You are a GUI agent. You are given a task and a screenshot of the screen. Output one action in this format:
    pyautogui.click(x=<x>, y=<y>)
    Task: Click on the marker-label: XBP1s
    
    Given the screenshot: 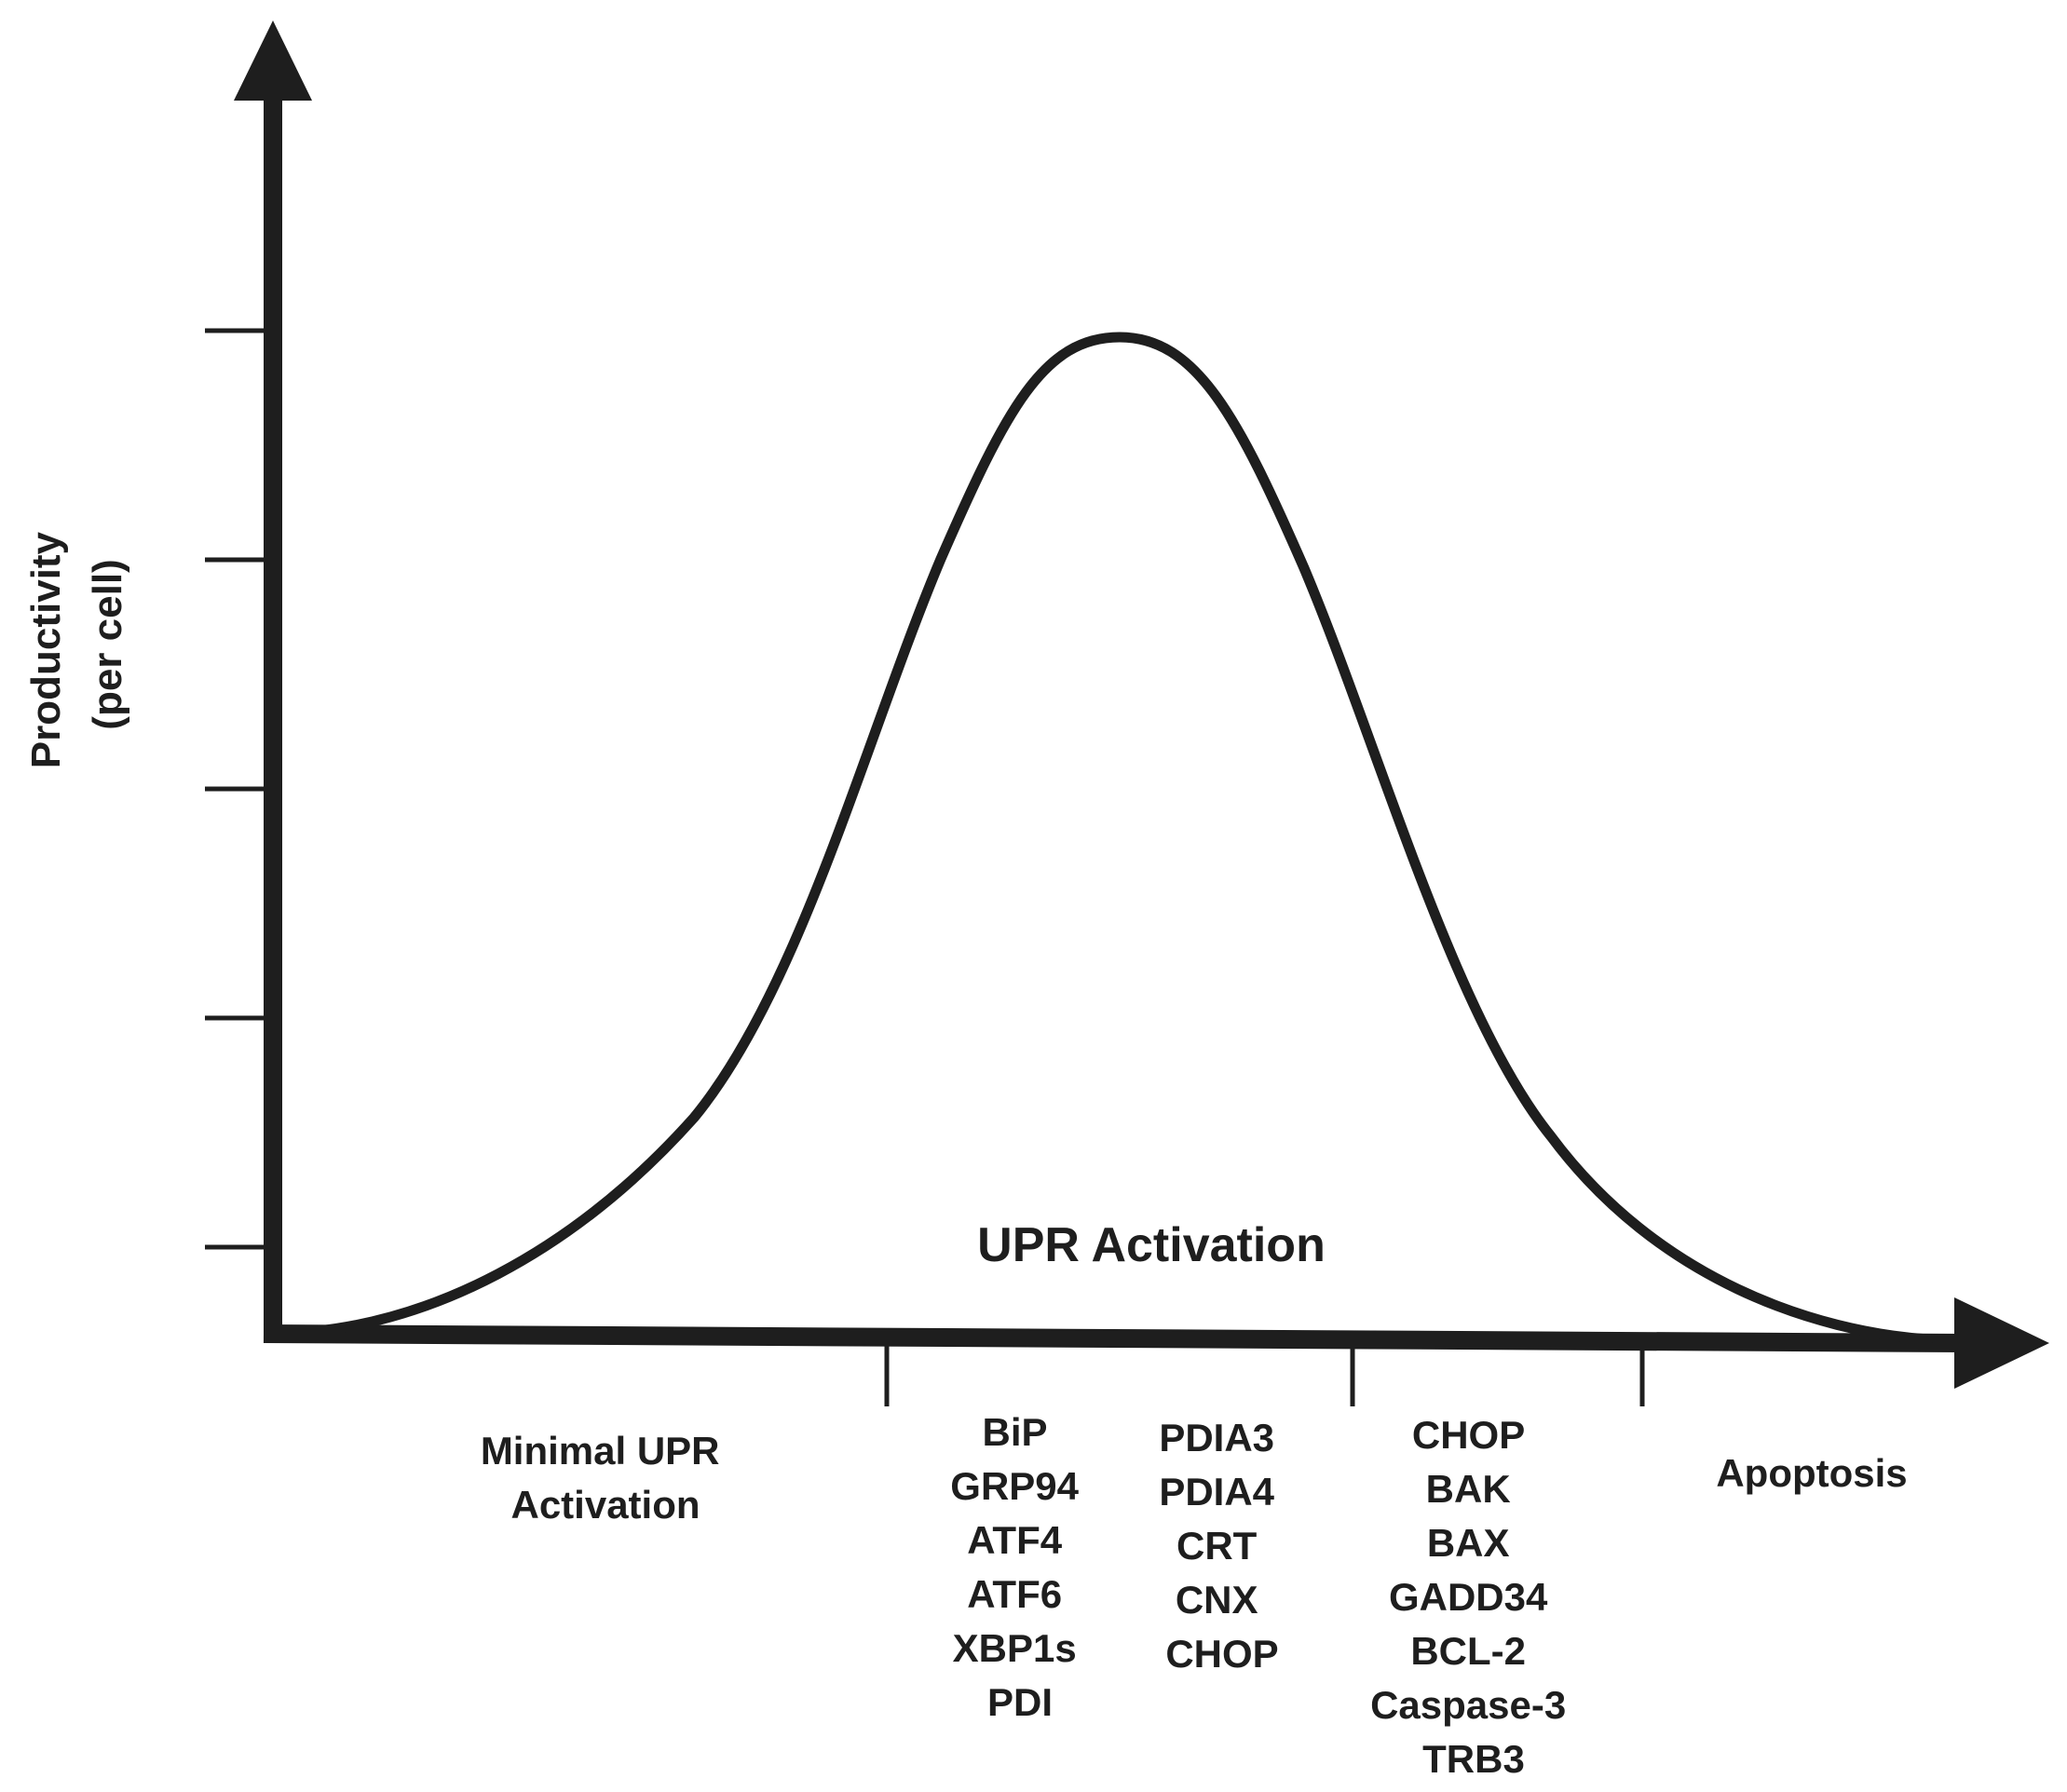 What is the action you would take?
    pyautogui.click(x=1015, y=1648)
    